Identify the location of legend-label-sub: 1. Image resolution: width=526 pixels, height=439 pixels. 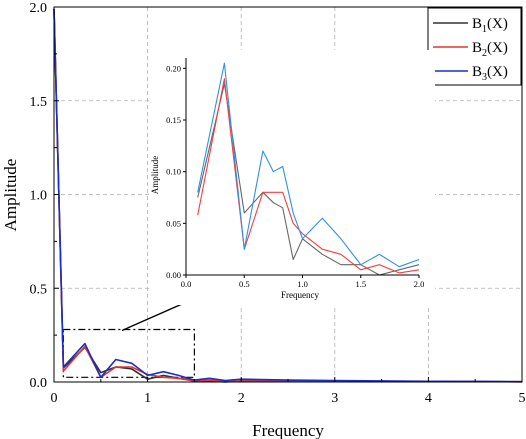
(484, 29).